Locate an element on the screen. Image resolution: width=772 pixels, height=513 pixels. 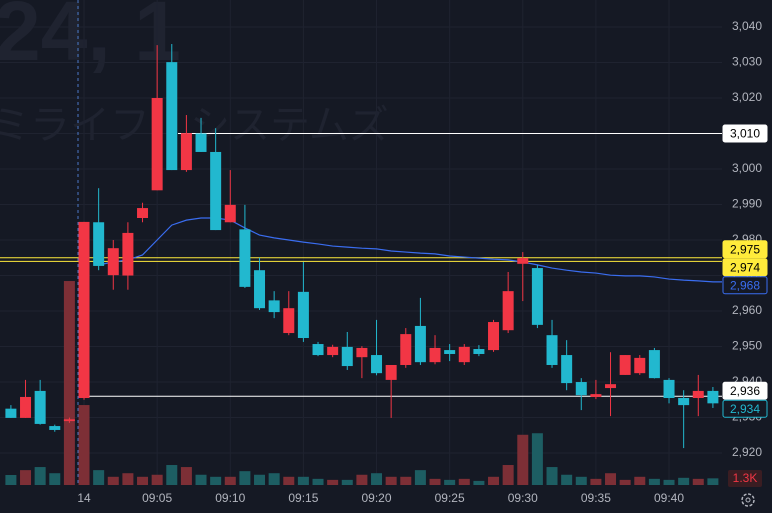
y-tick-label: 2,990 is located at coordinates (747, 204).